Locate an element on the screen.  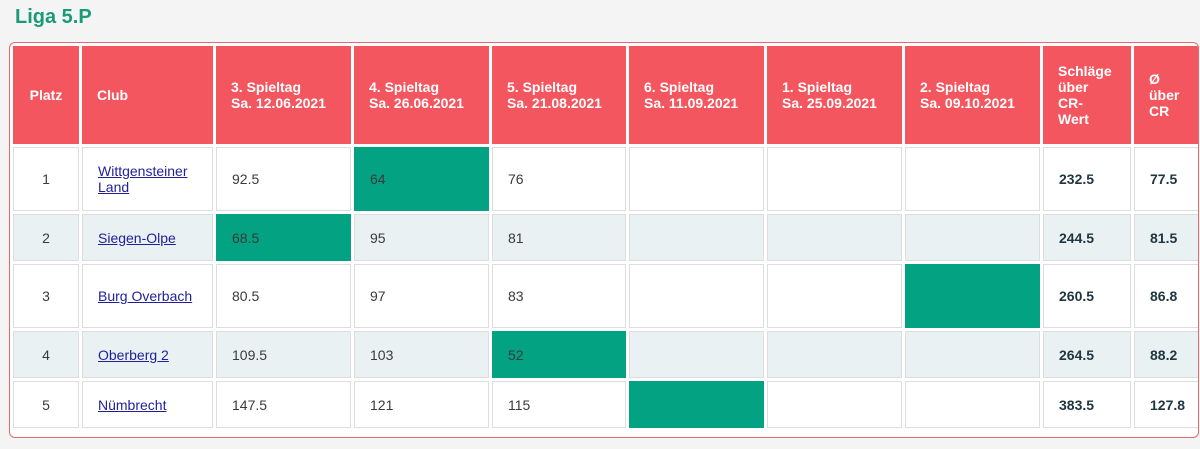
header-avg-l2: über is located at coordinates (1164, 95).